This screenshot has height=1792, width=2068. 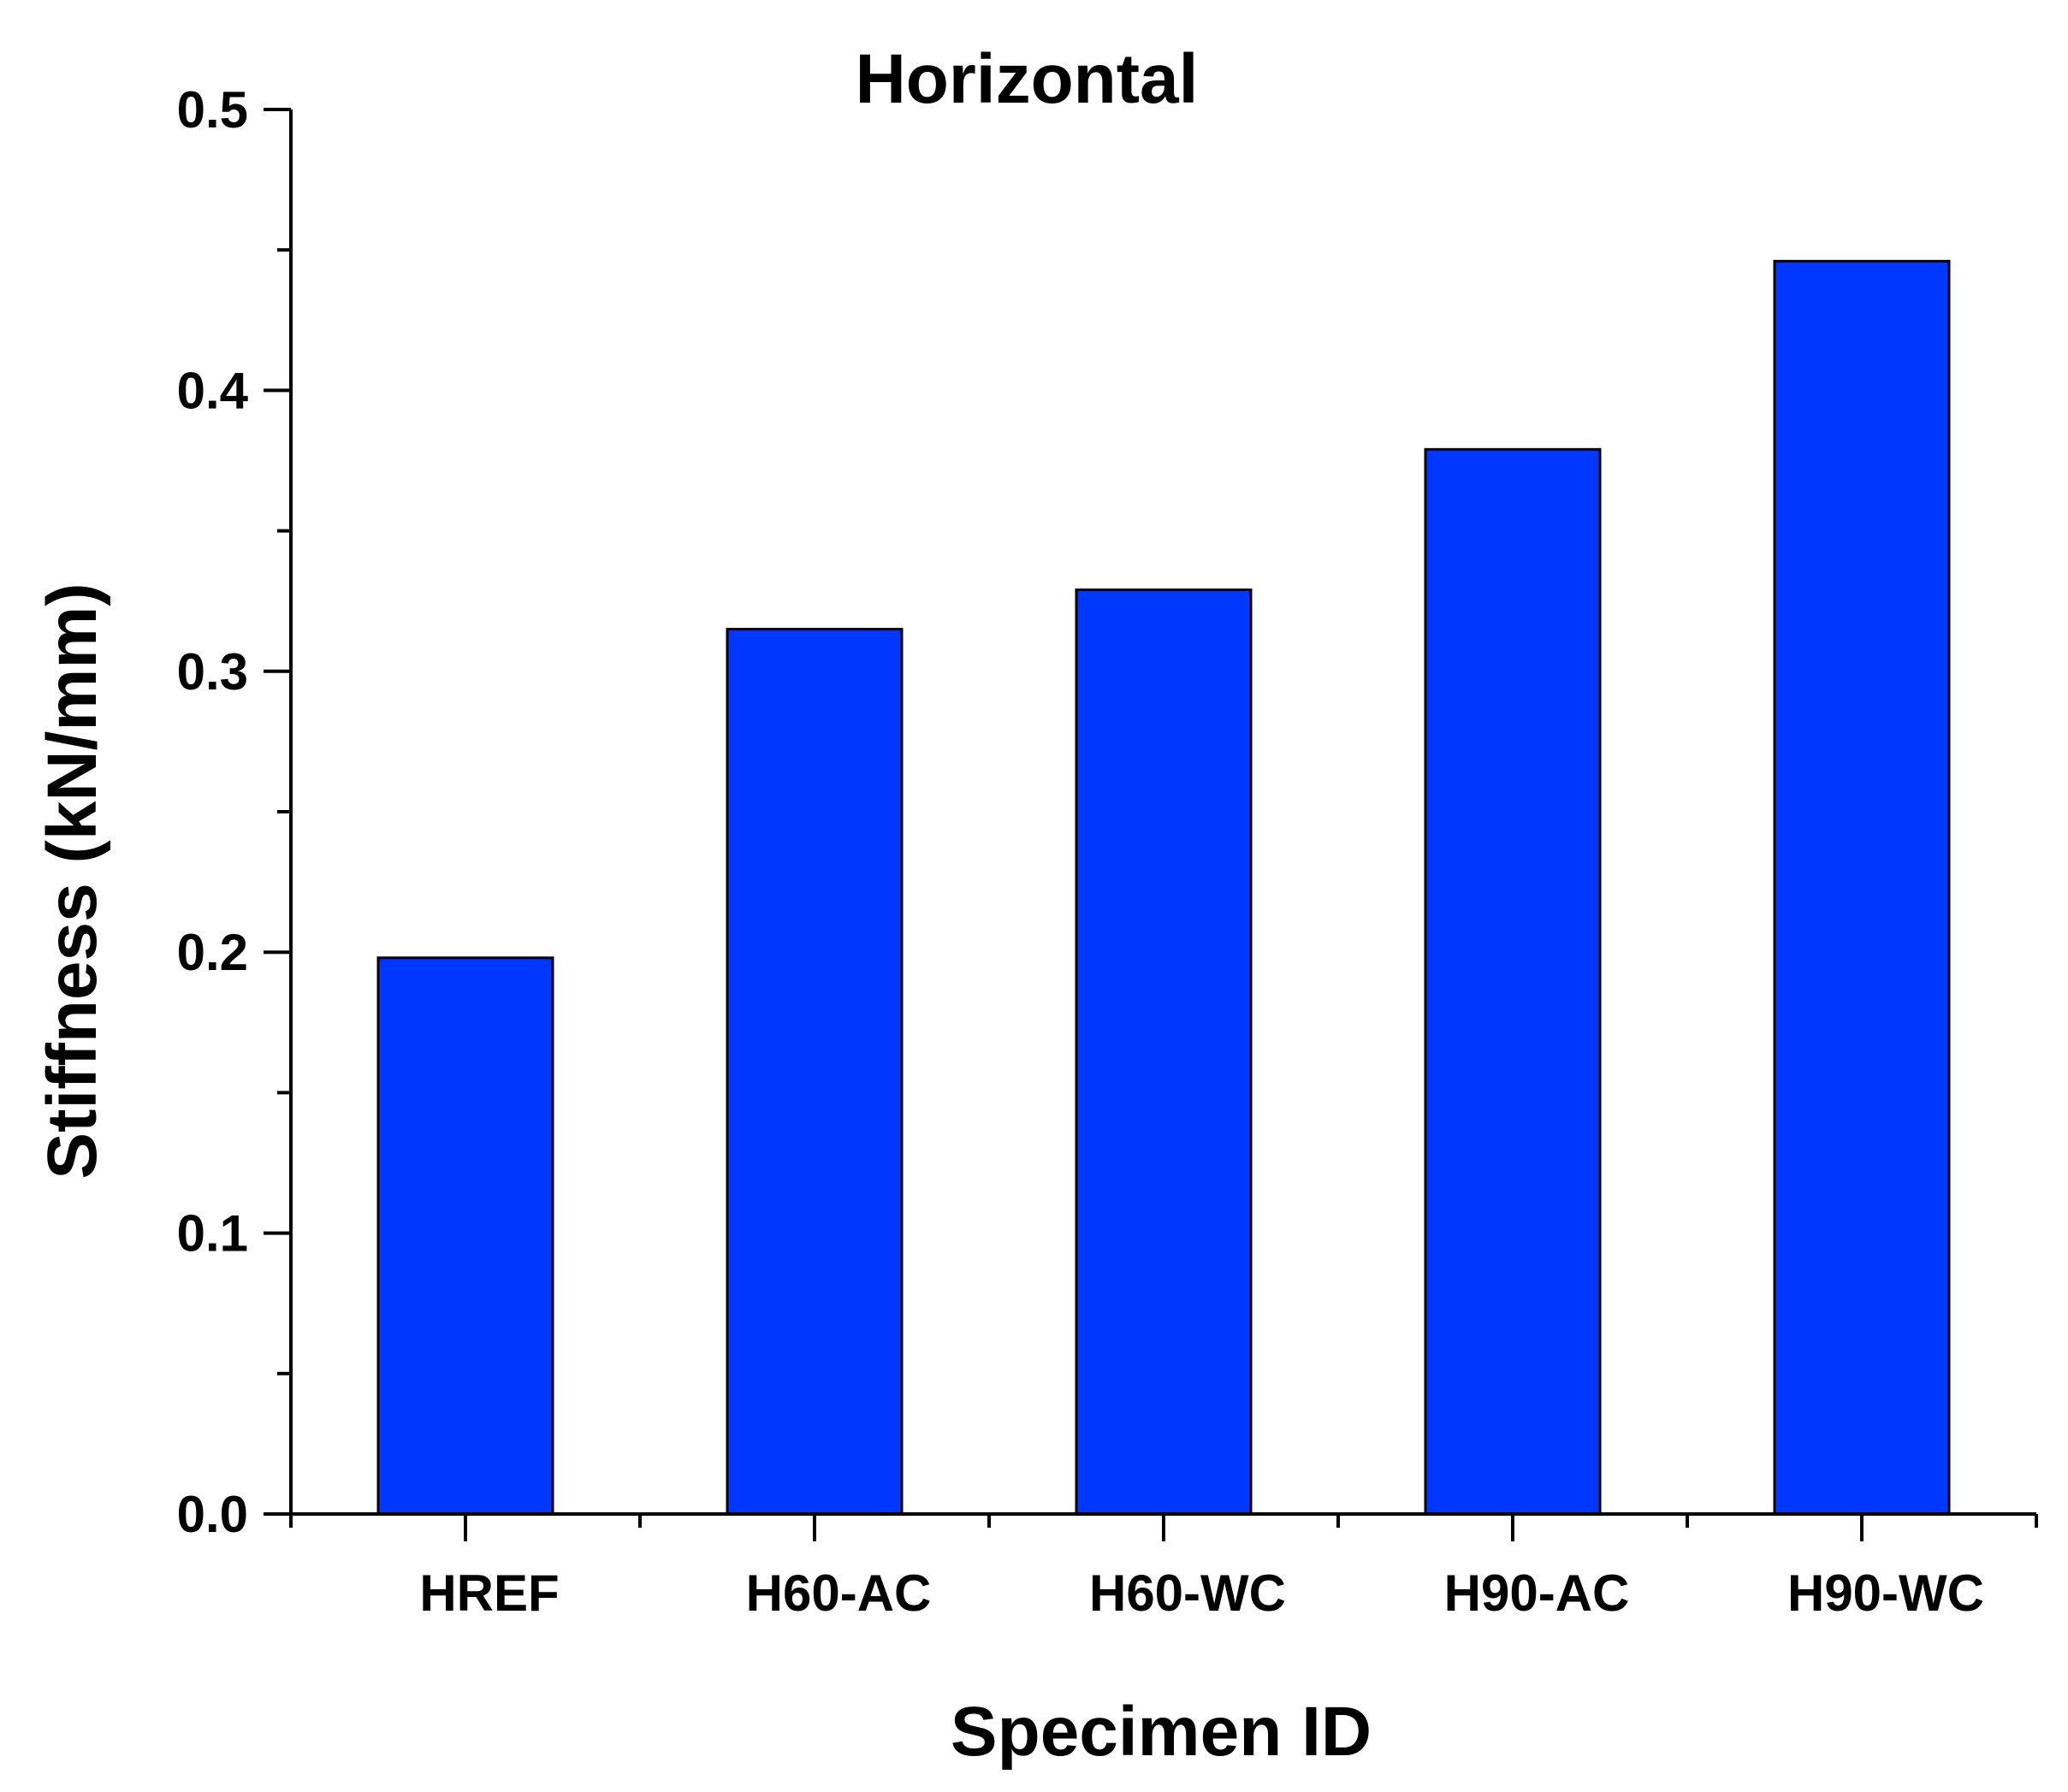 What do you see at coordinates (1862, 887) in the screenshot?
I see `bar-h90-wc` at bounding box center [1862, 887].